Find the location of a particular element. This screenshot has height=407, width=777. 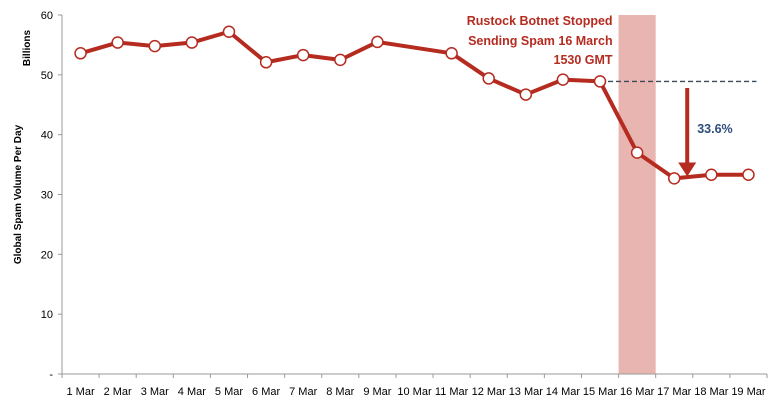

x-tick-label: 11 Mar is located at coordinates (452, 392).